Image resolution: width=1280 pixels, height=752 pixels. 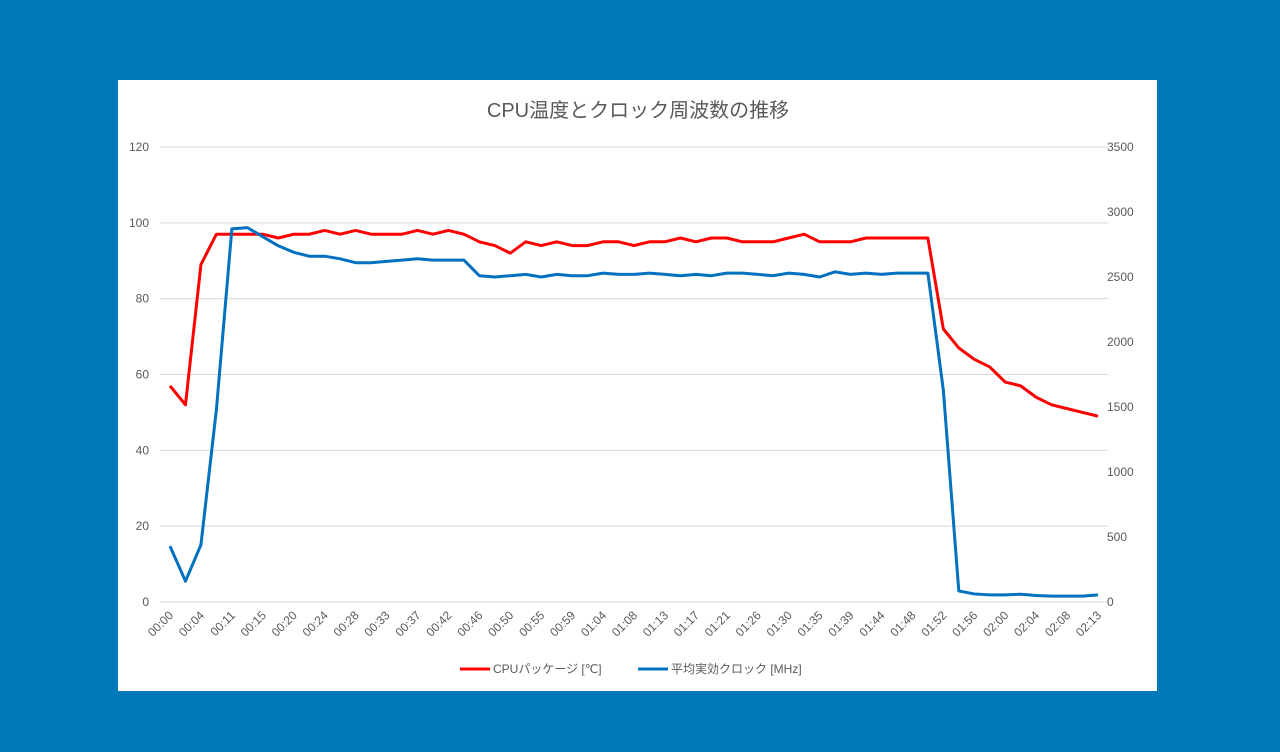 I want to click on y-right-tick-label: 500, so click(x=1117, y=537).